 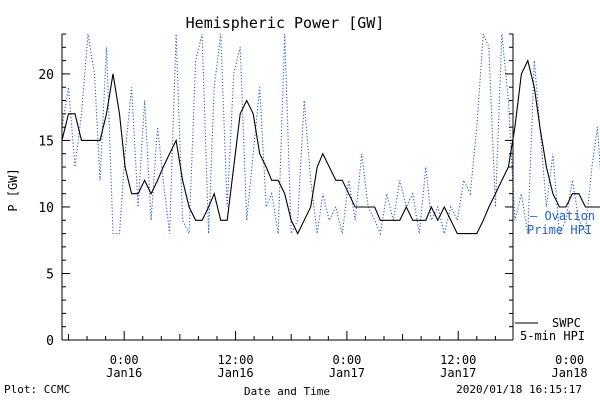 What do you see at coordinates (285, 23) in the screenshot?
I see `chart-title: Hemispheric Power [GW]` at bounding box center [285, 23].